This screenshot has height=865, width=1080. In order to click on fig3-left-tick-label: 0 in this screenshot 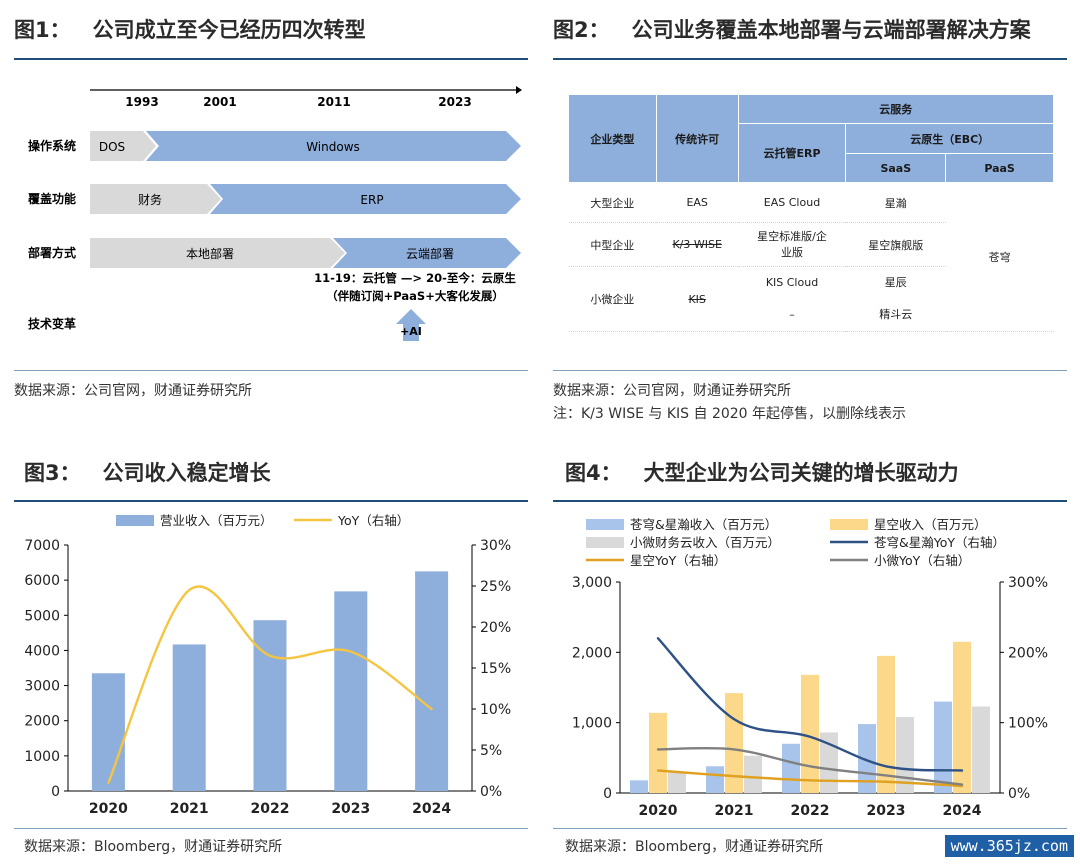, I will do `click(55, 792)`.